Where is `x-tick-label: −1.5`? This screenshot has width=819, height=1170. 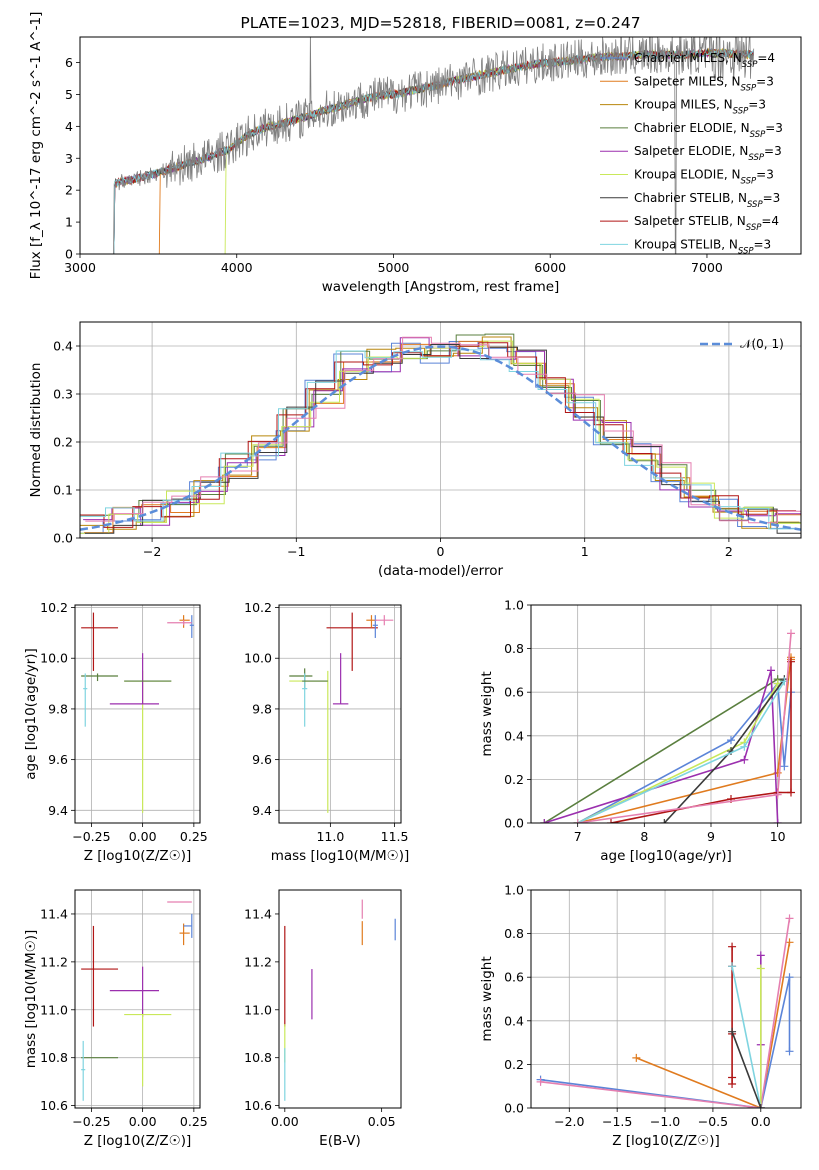
x-tick-label: −1.5 is located at coordinates (617, 1121).